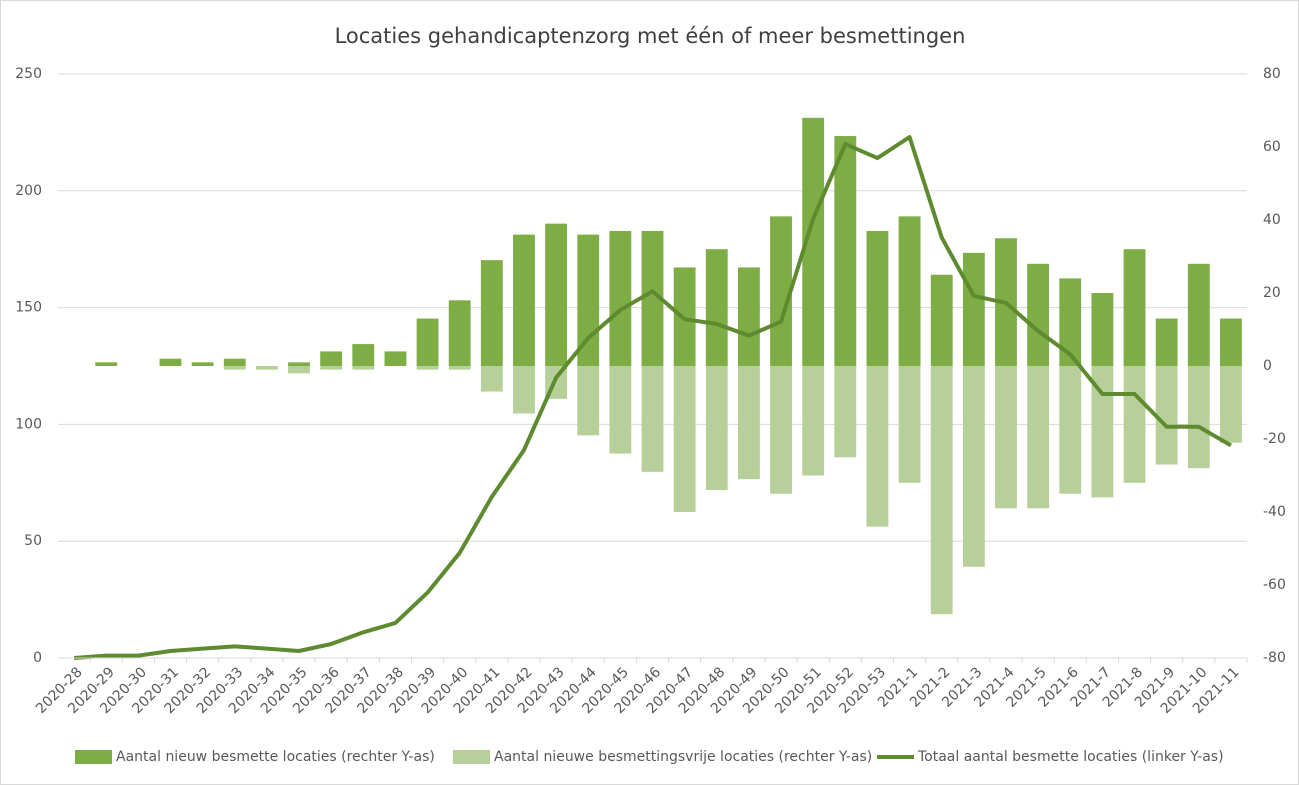 The width and height of the screenshot is (1299, 785). Describe the element at coordinates (1274, 585) in the screenshot. I see `y2-tick-label: -60` at that location.